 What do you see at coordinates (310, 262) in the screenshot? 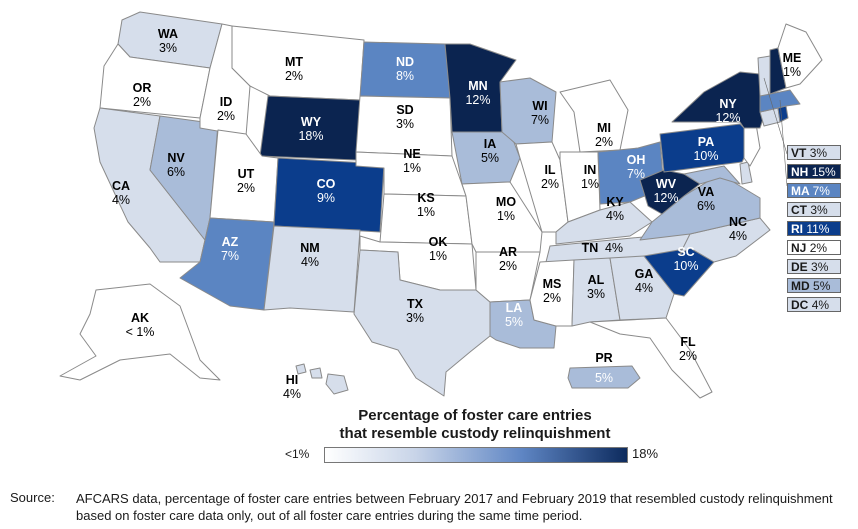
I see `value-nm: 4%` at bounding box center [310, 262].